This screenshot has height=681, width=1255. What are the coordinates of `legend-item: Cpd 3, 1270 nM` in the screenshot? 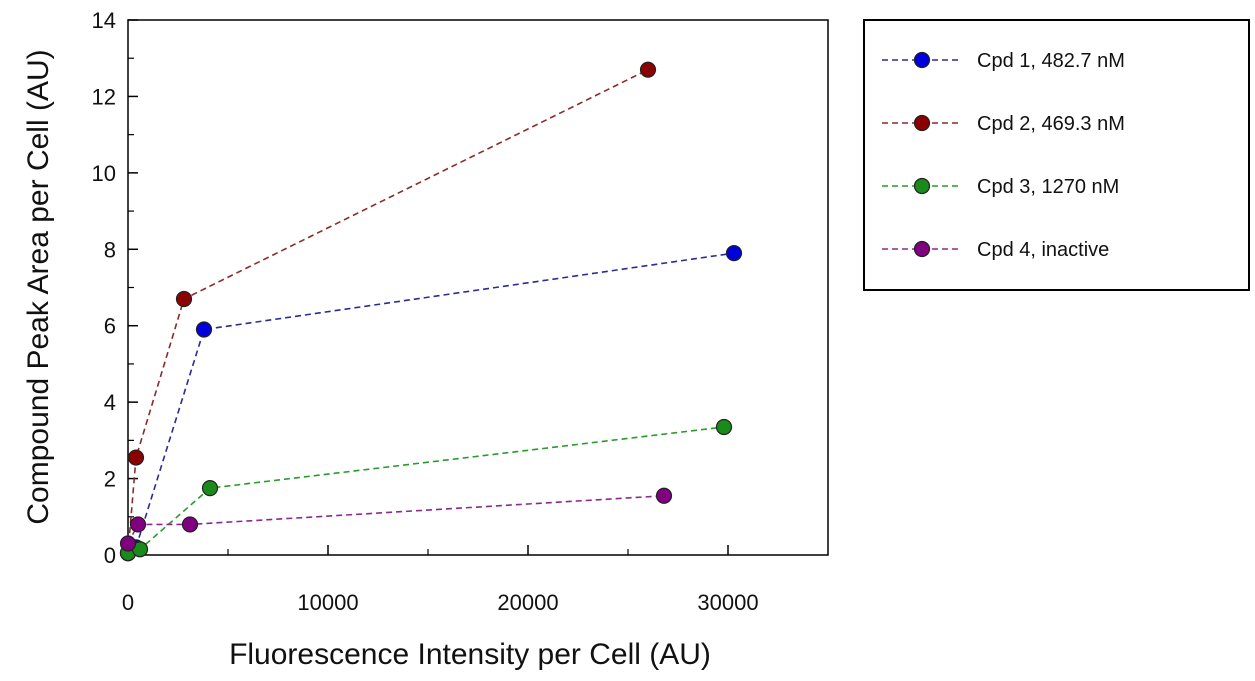 It's located at (1000, 187).